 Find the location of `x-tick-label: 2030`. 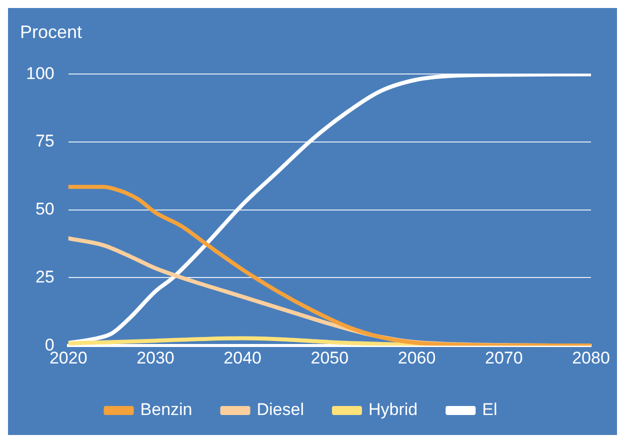

x-tick-label: 2030 is located at coordinates (155, 358).